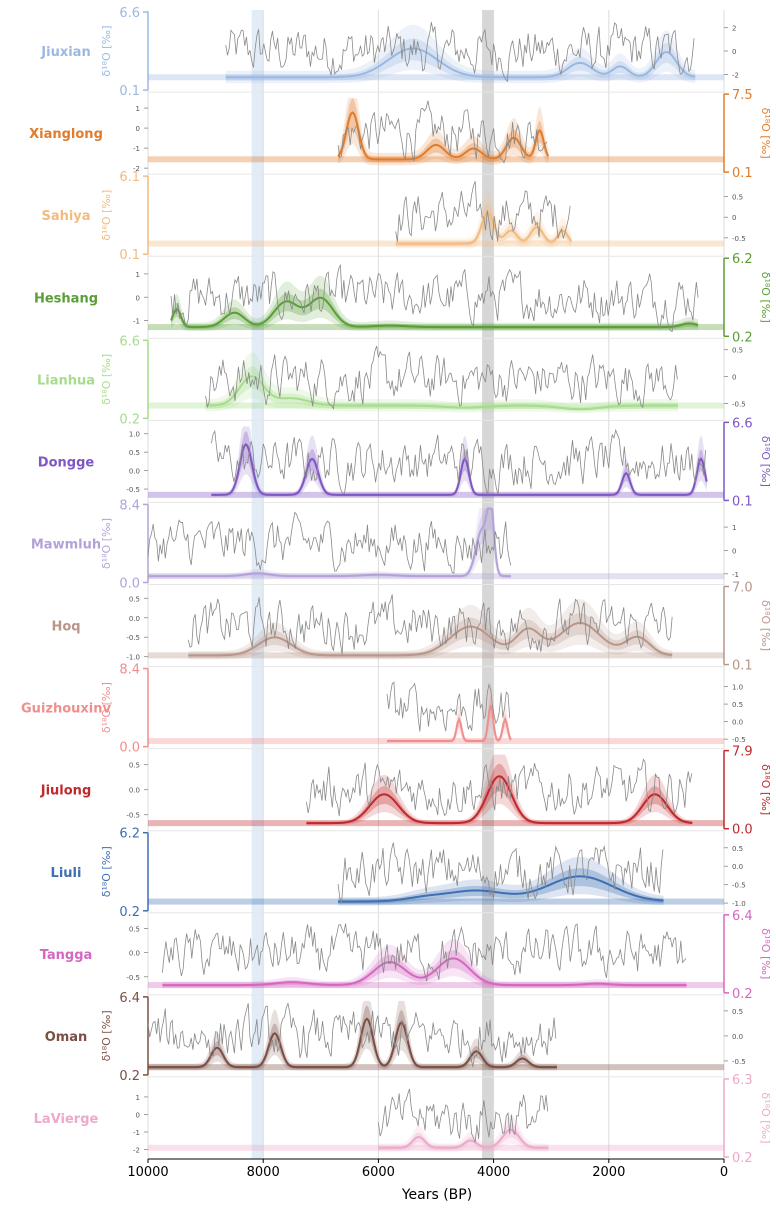 The height and width of the screenshot is (1209, 776). I want to click on record-label: Dongge, so click(66, 462).